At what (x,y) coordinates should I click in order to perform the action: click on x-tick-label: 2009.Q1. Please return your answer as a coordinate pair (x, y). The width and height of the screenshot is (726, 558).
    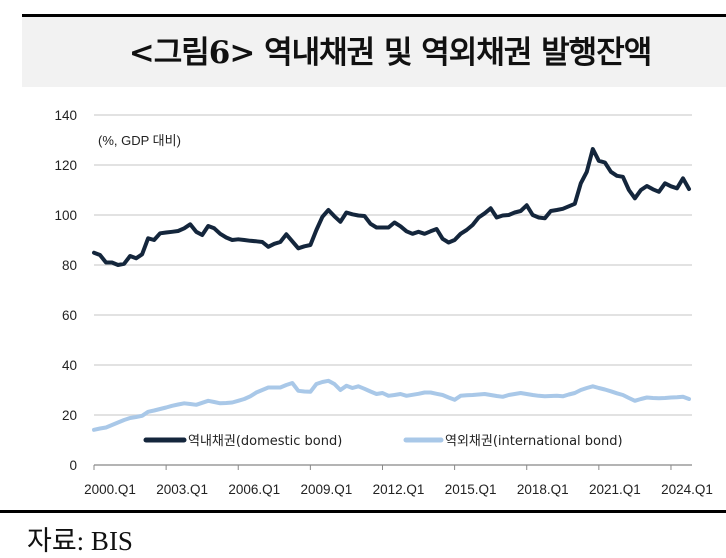
    Looking at the image, I should click on (326, 489).